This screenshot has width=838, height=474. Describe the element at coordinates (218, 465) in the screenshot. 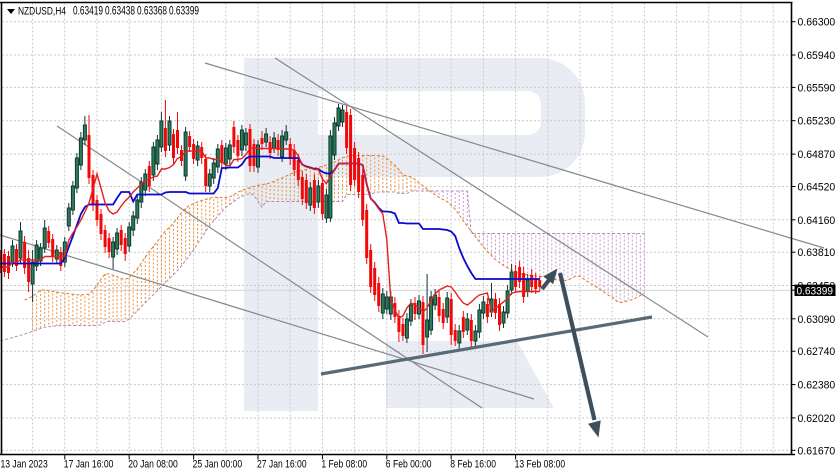

I see `svg-text: 25 Jan 00:00` at that location.